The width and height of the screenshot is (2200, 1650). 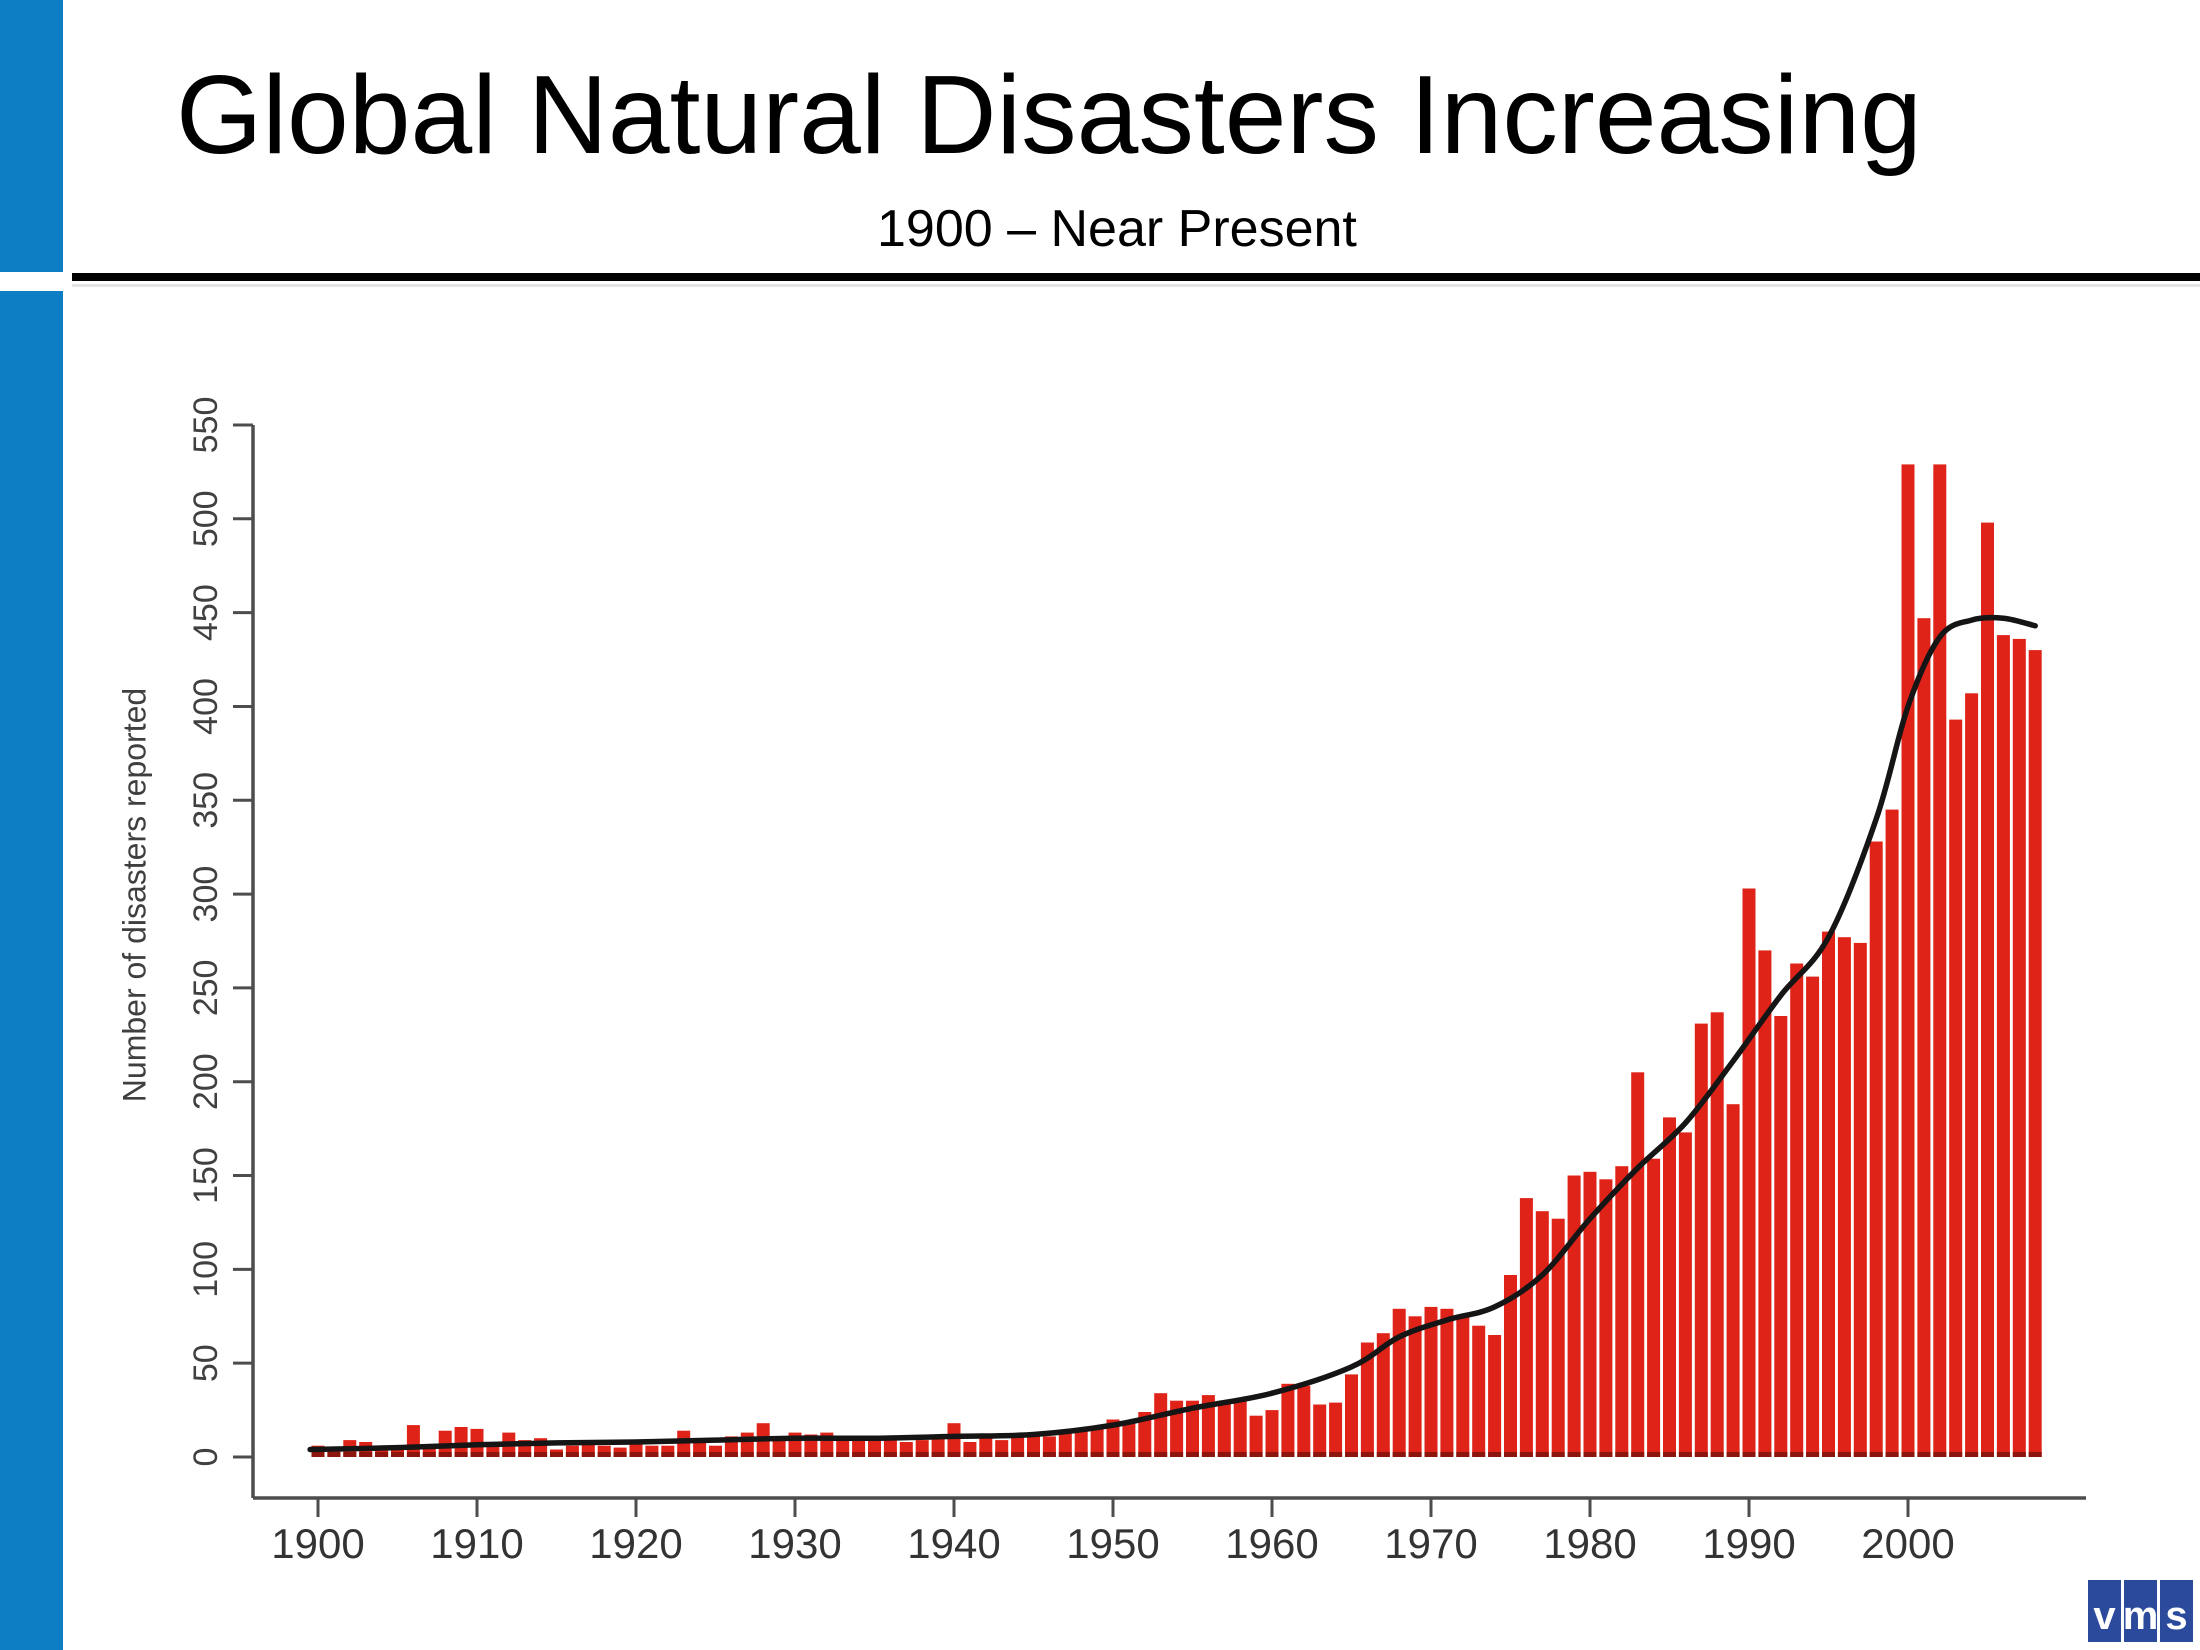 What do you see at coordinates (1654, 1454) in the screenshot?
I see `bar-base-1984` at bounding box center [1654, 1454].